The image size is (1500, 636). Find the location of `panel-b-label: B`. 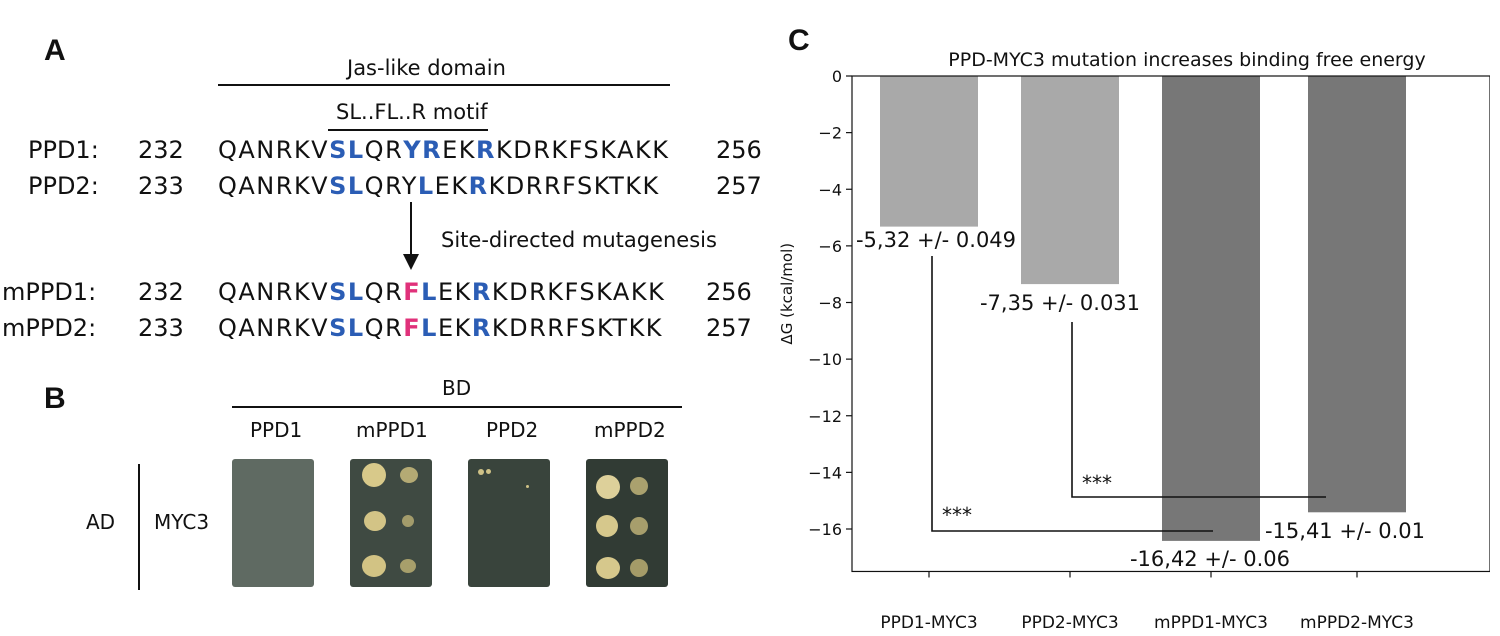

panel-b-label: B is located at coordinates (55, 398).